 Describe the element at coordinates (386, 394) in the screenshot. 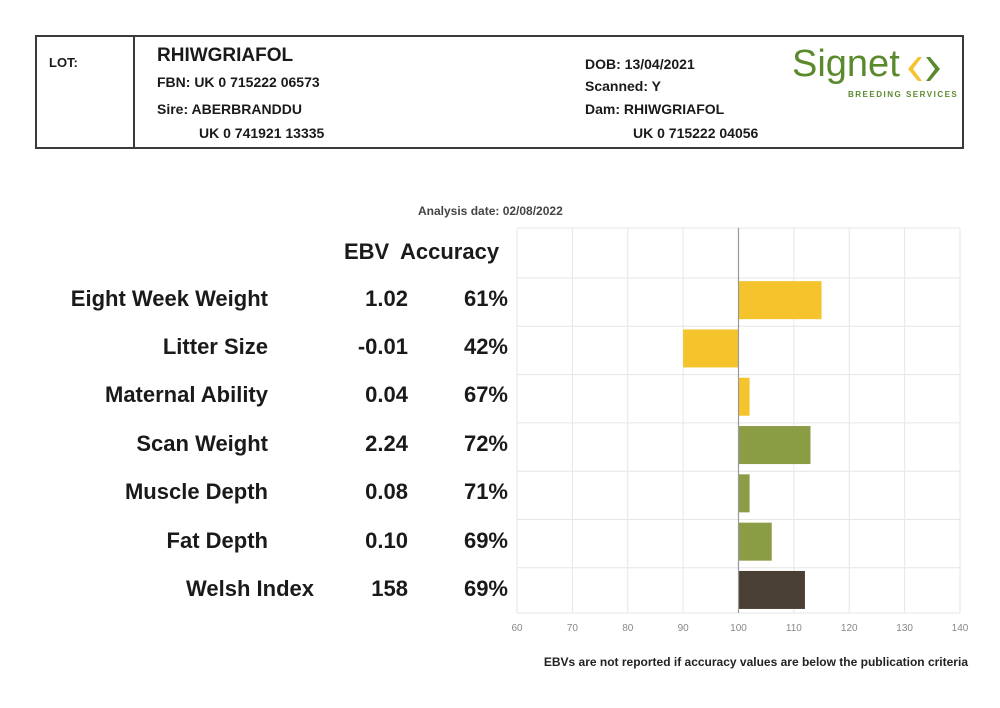

I see `ebv-value-maternal-ability: 0.04` at that location.